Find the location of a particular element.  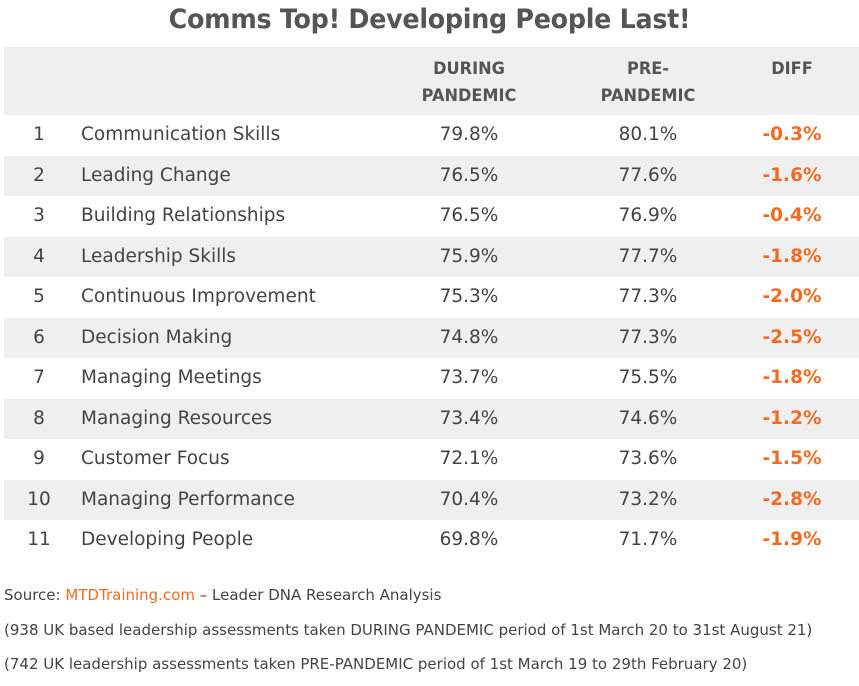

rank-cell: 2 is located at coordinates (39, 175).